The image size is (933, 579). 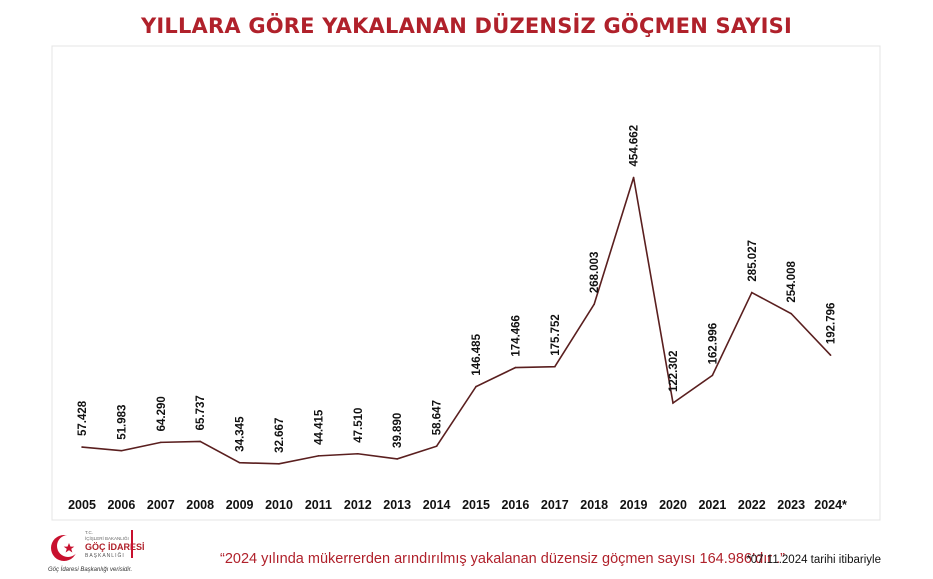 I want to click on x-tick-label: 2021, so click(x=712, y=505).